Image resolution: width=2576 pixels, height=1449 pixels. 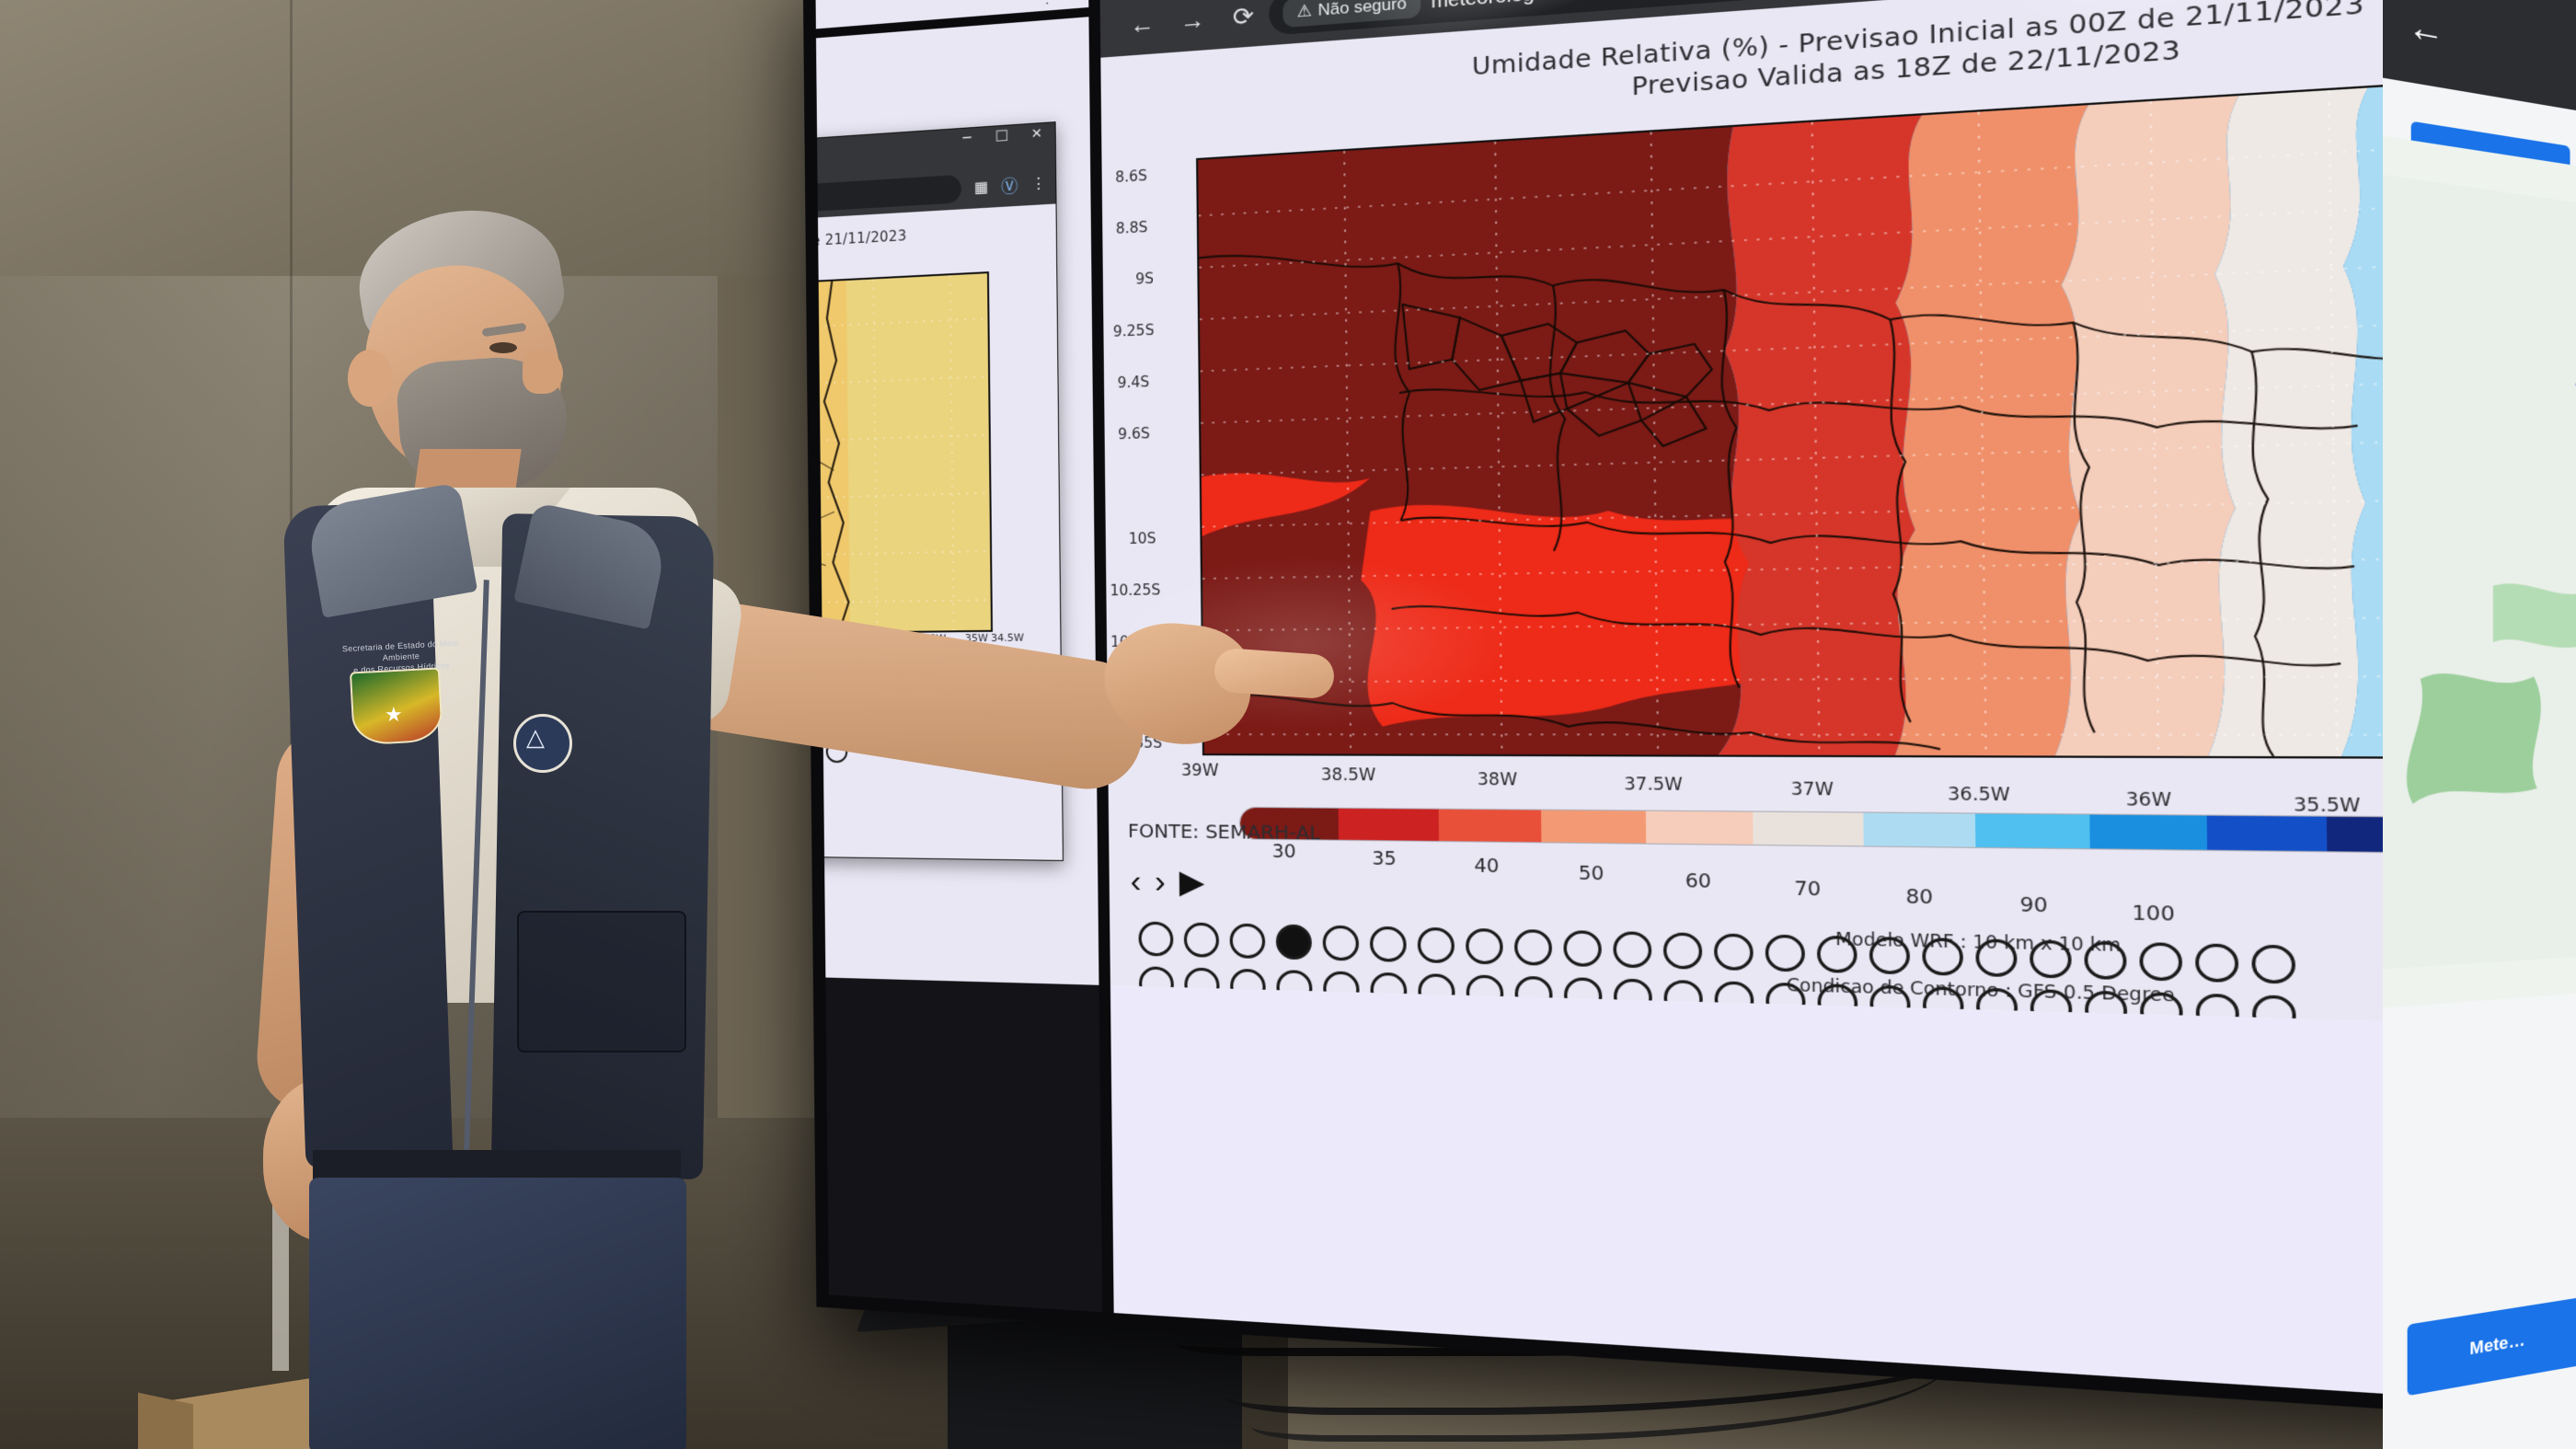 What do you see at coordinates (1009, 187) in the screenshot?
I see `profile-icon: Ⓥ` at bounding box center [1009, 187].